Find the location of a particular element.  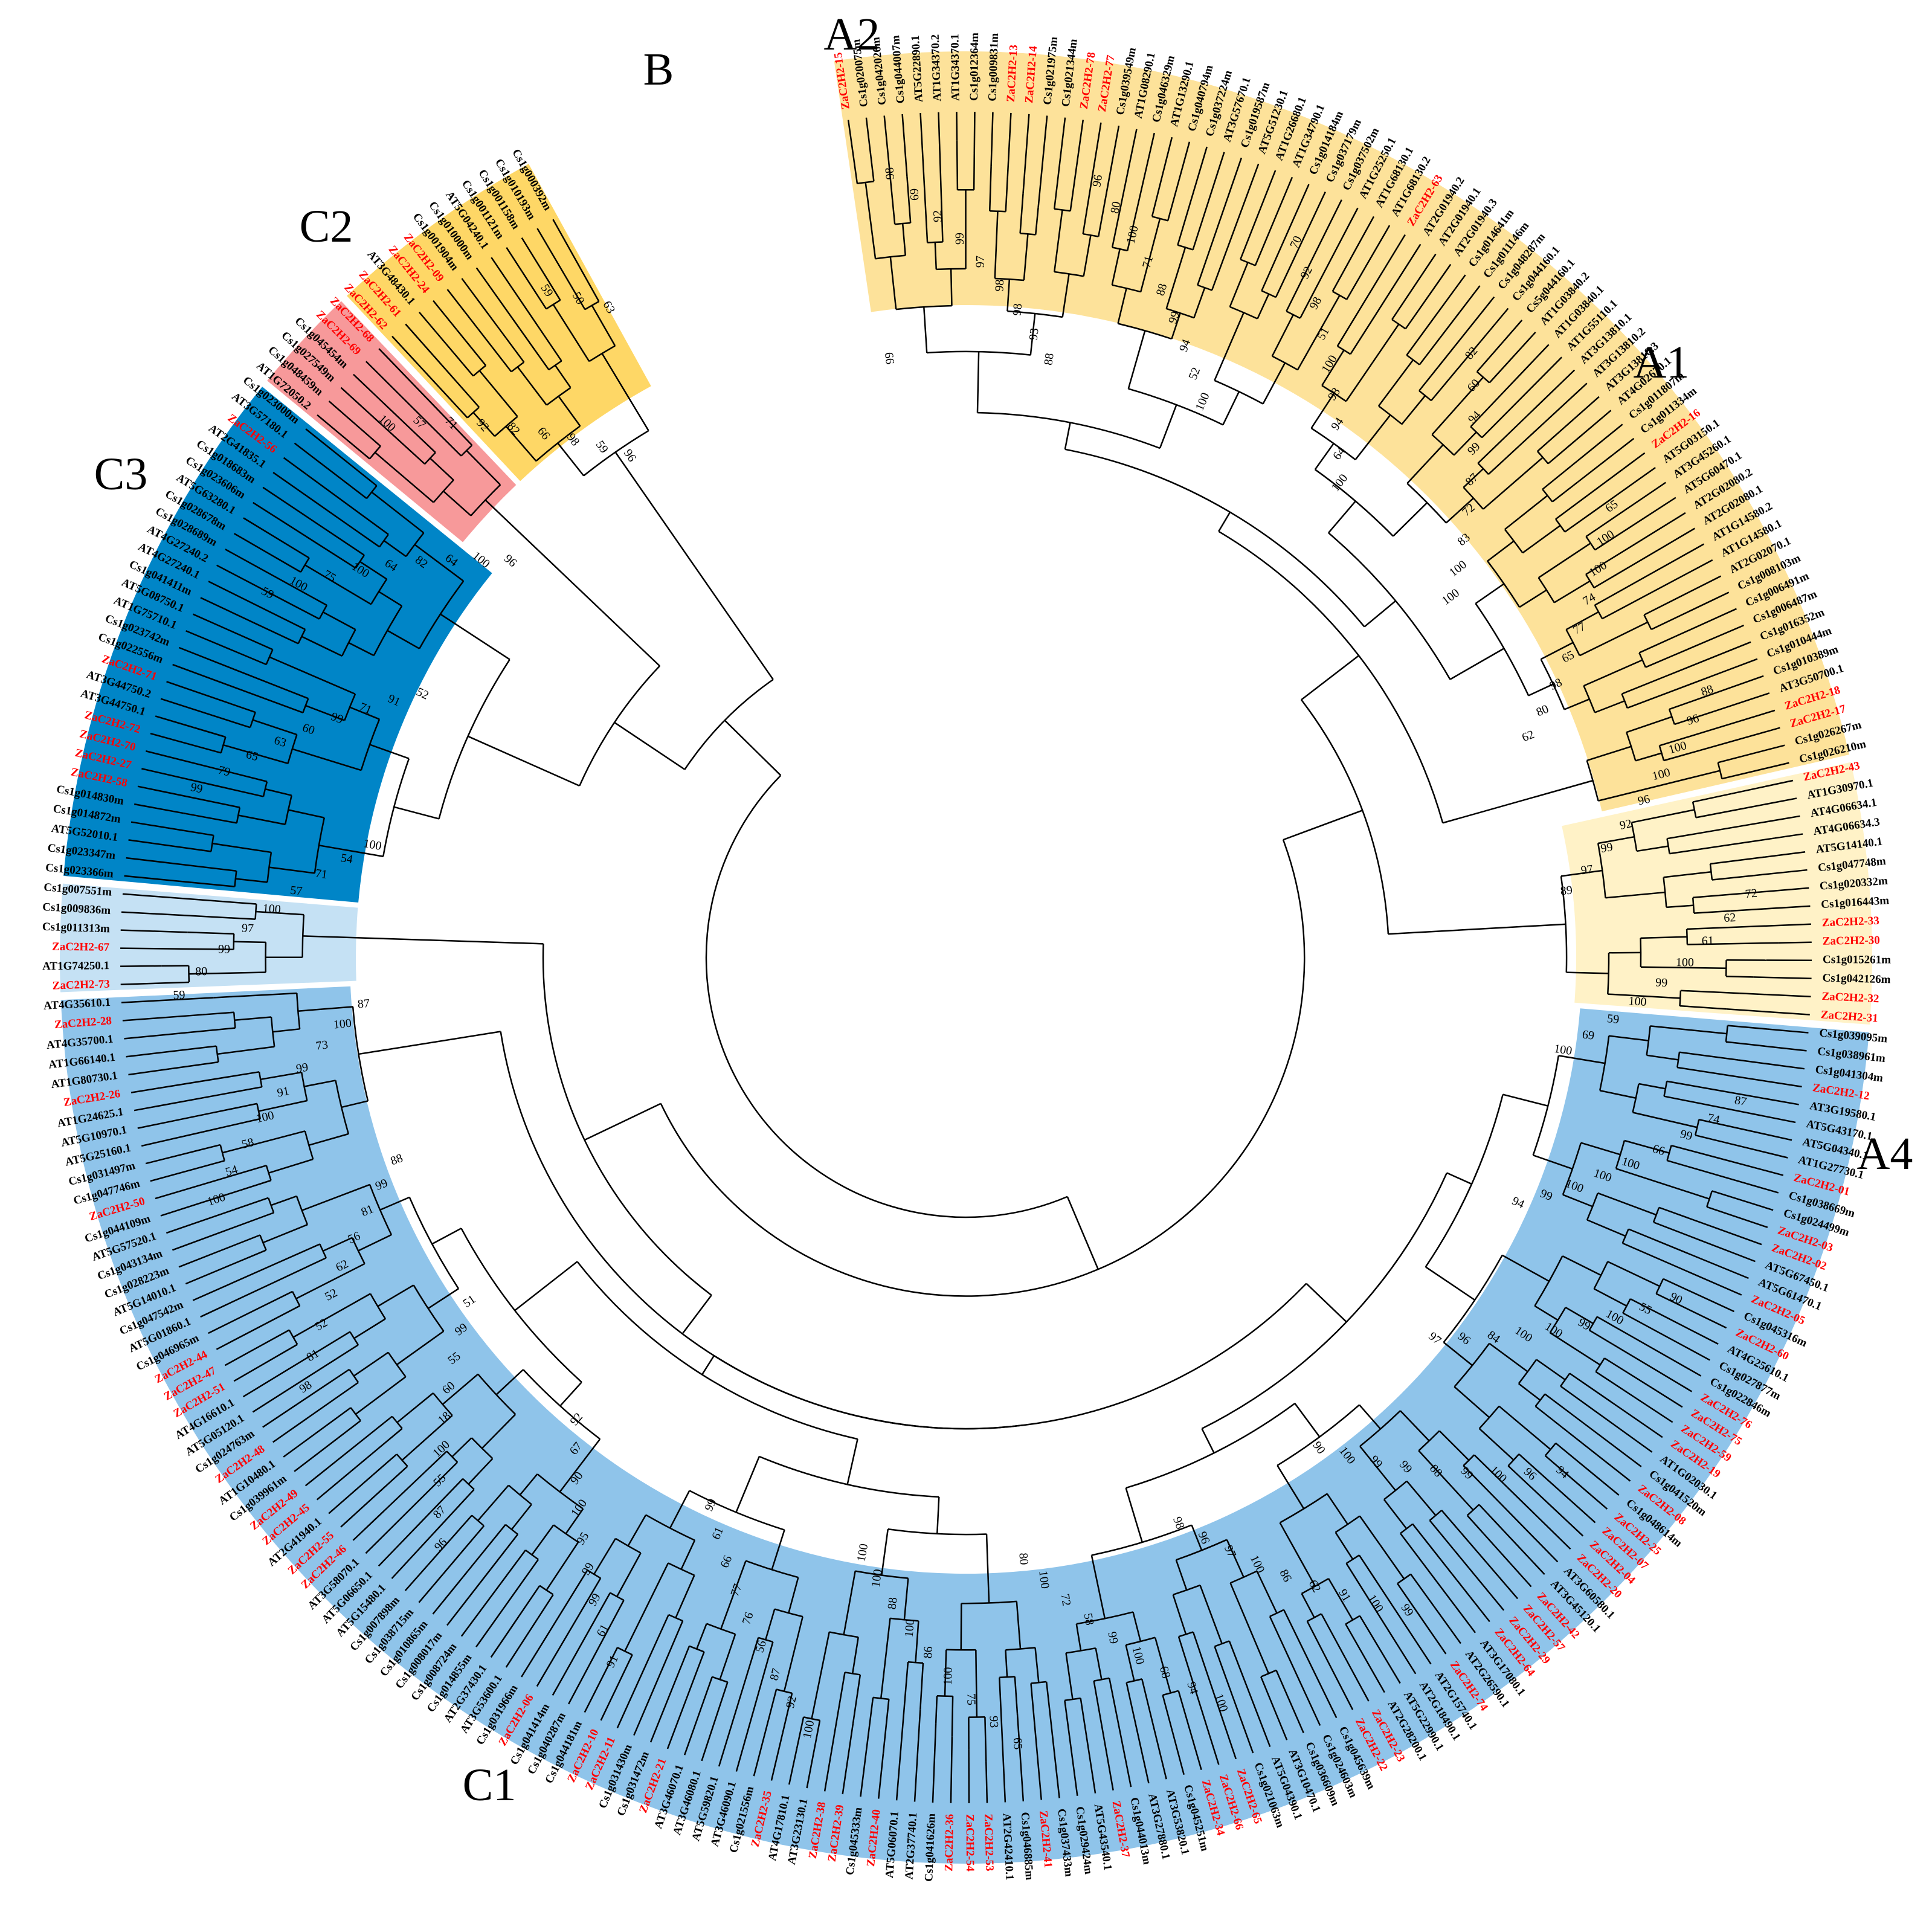

leaf-label: ZaC2H2-32 is located at coordinates (1850, 998).